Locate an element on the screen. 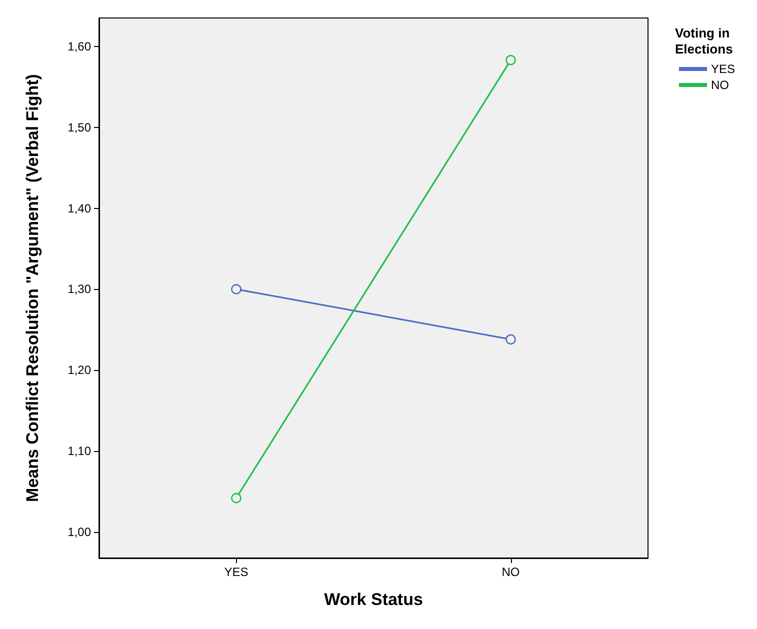  legend-label: YES is located at coordinates (723, 69).